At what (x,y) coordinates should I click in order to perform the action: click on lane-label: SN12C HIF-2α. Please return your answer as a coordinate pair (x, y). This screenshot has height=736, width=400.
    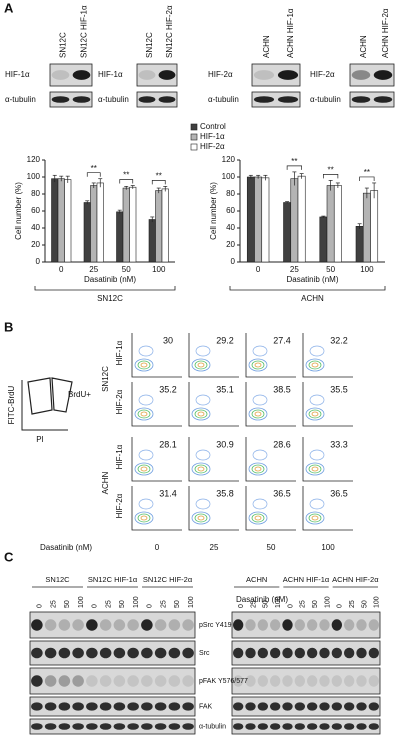
    Looking at the image, I should click on (169, 31).